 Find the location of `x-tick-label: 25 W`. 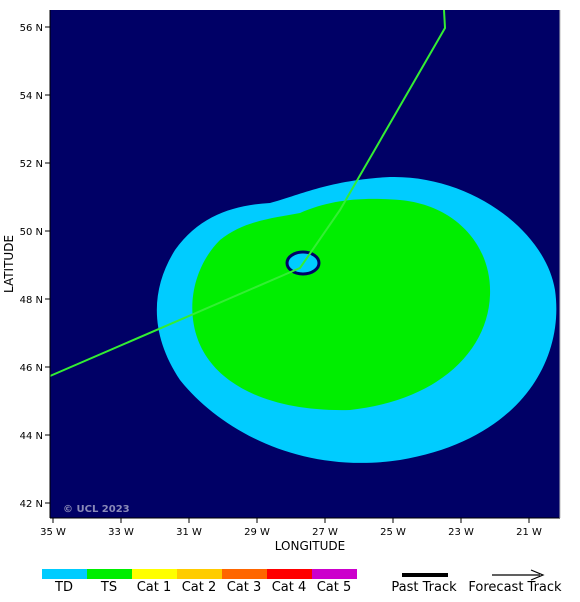

x-tick-label: 25 W is located at coordinates (393, 532).